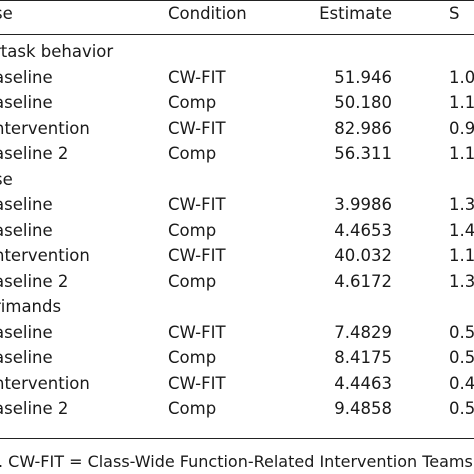 The height and width of the screenshot is (474, 474). What do you see at coordinates (363, 332) in the screenshot?
I see `row-estimate: 7.4829` at bounding box center [363, 332].